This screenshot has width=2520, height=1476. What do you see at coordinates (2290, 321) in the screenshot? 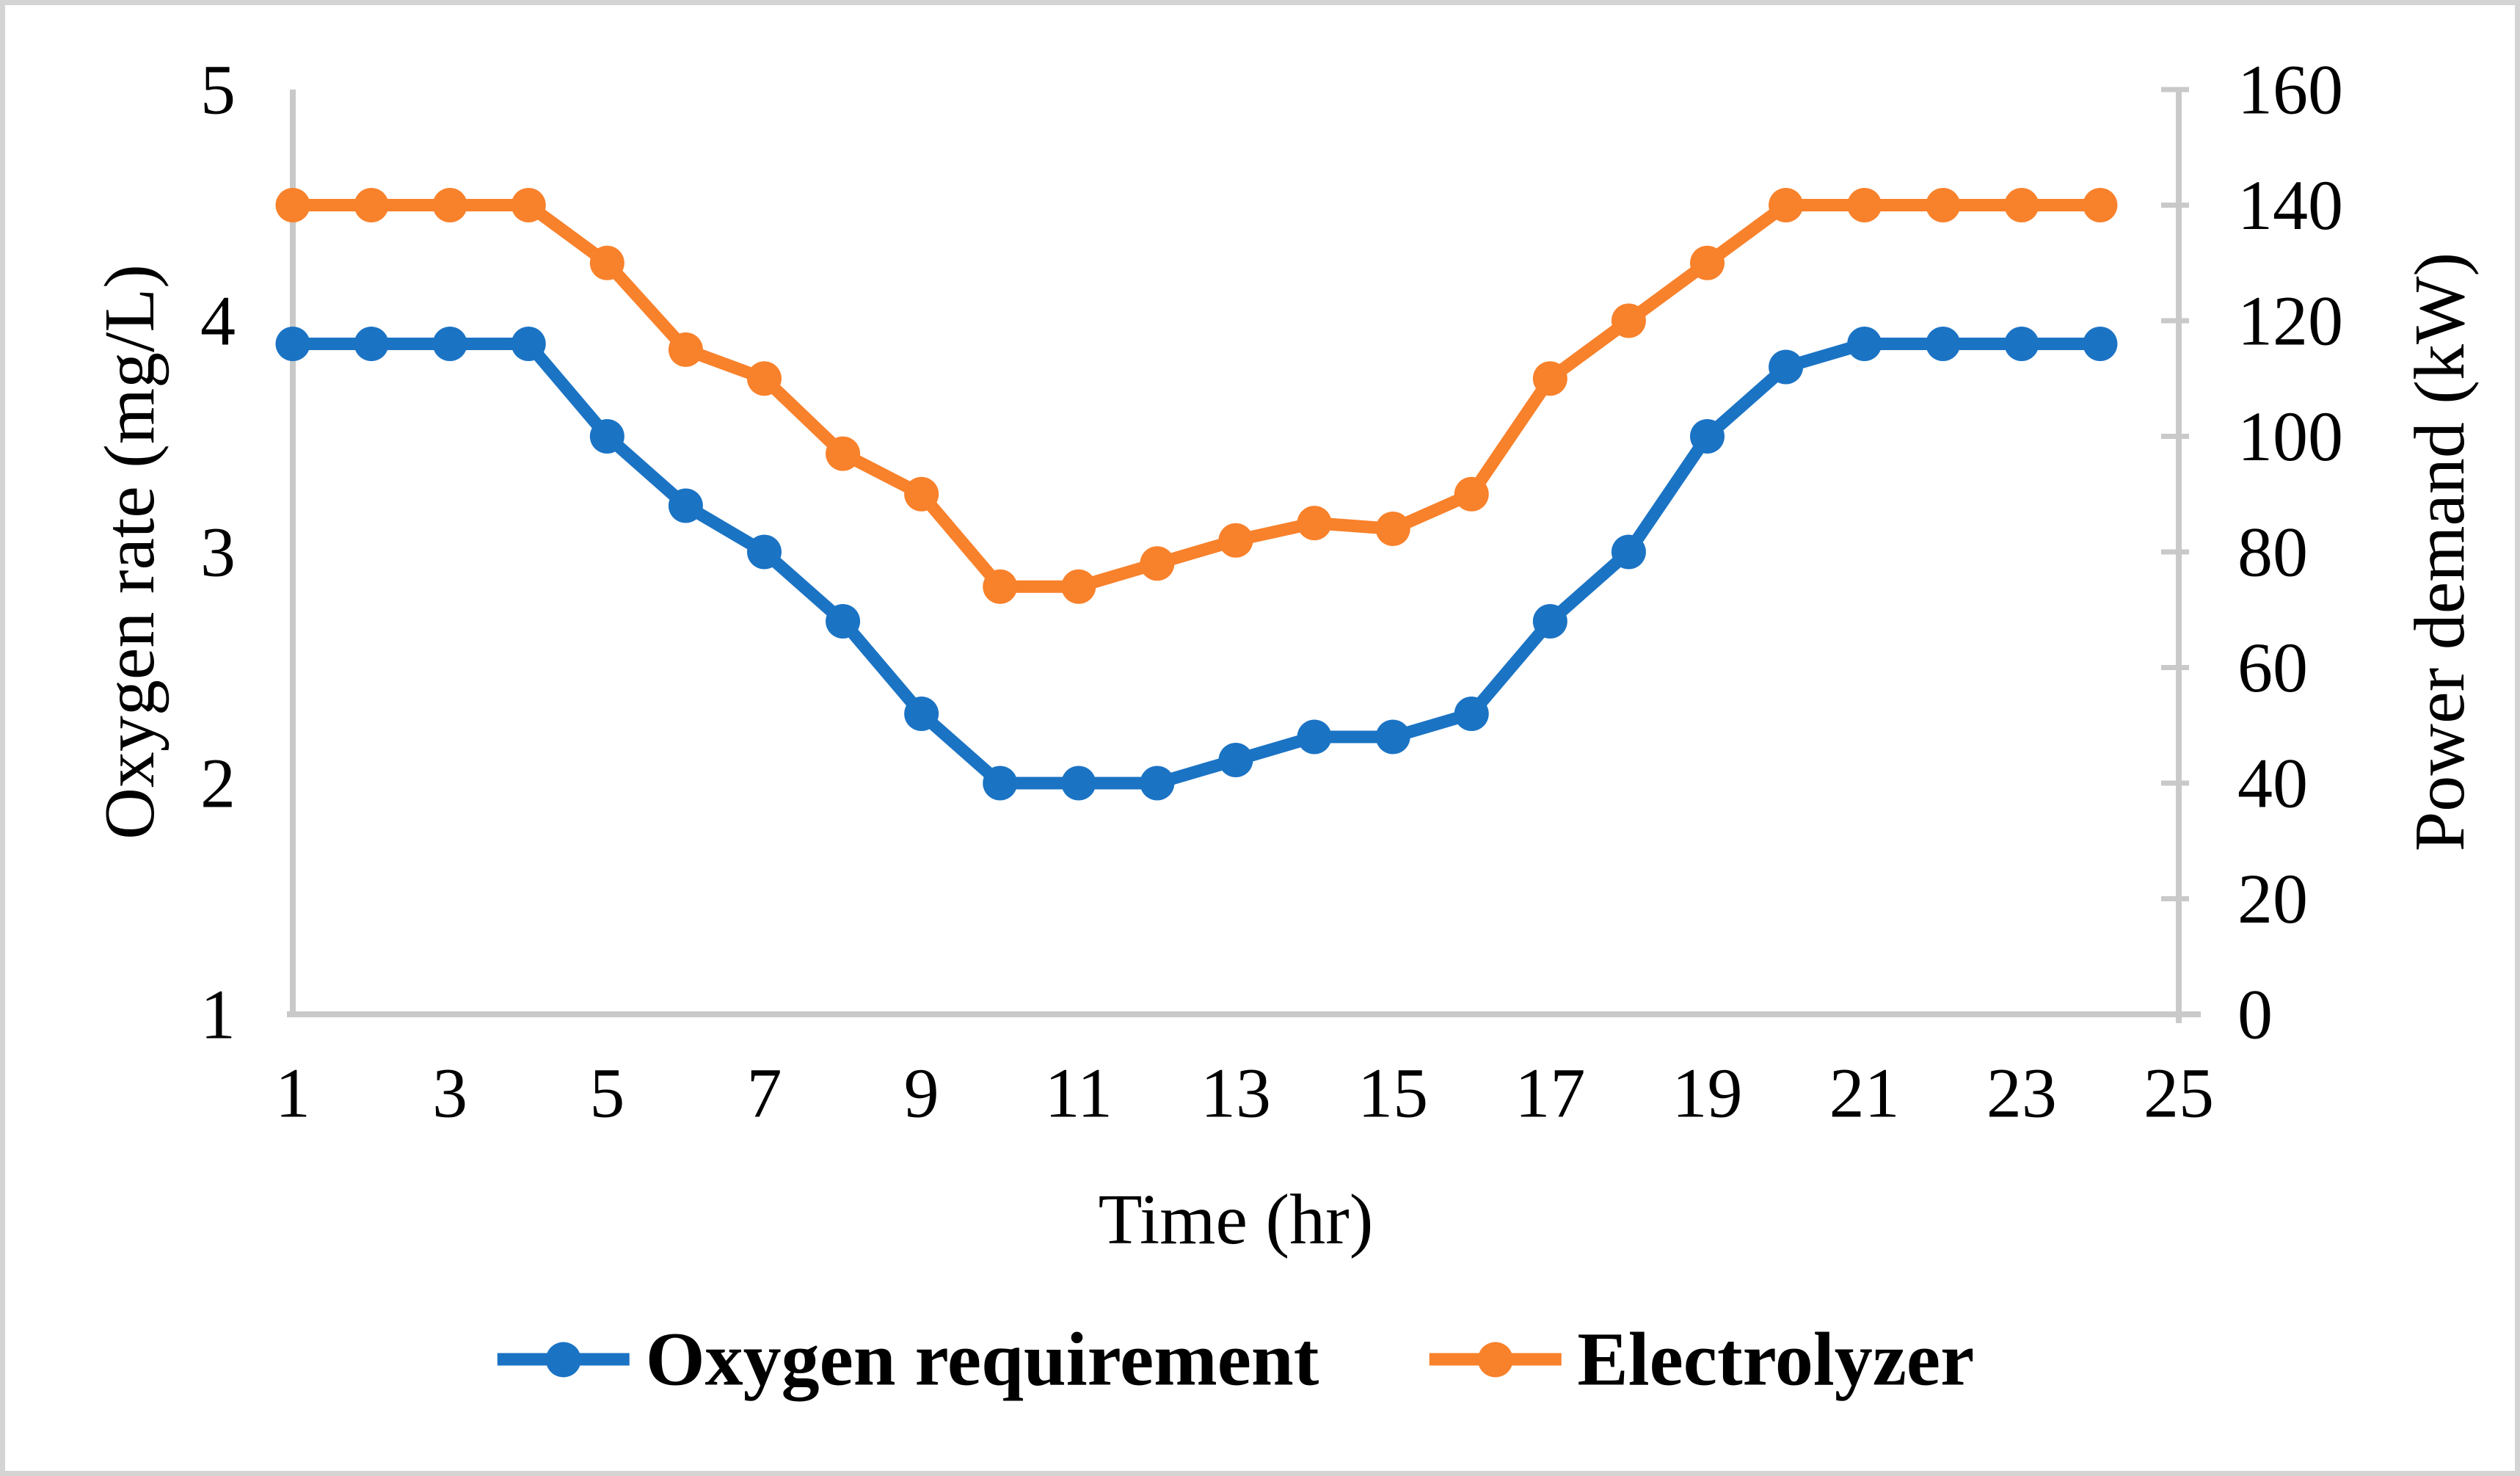
I see `right-axis-tick-label: 120` at bounding box center [2290, 321].